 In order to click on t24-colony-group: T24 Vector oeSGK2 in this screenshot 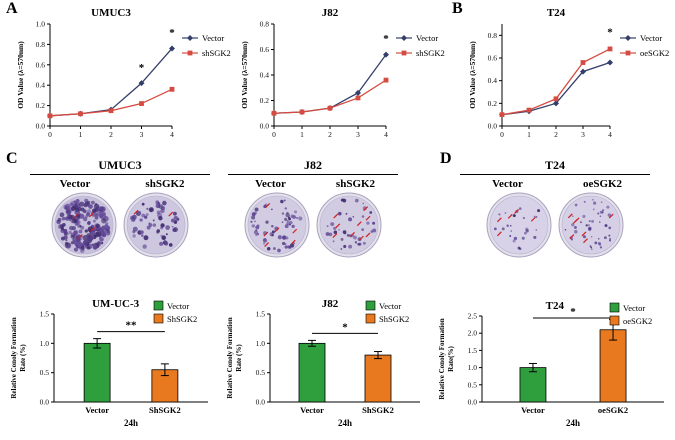, I will do `click(555, 208)`.